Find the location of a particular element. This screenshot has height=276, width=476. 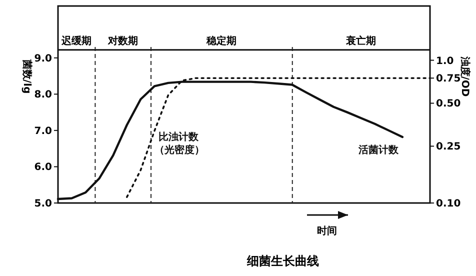

series-label: 比浊计数（光密度） is located at coordinates (179, 143).